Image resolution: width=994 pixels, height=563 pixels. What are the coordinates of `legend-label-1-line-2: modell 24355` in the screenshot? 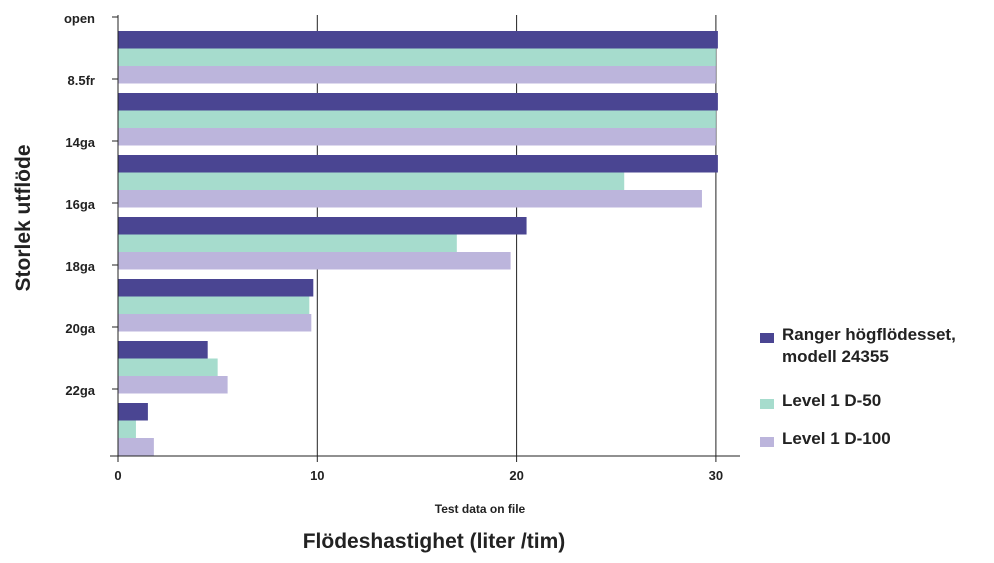 It's located at (835, 356).